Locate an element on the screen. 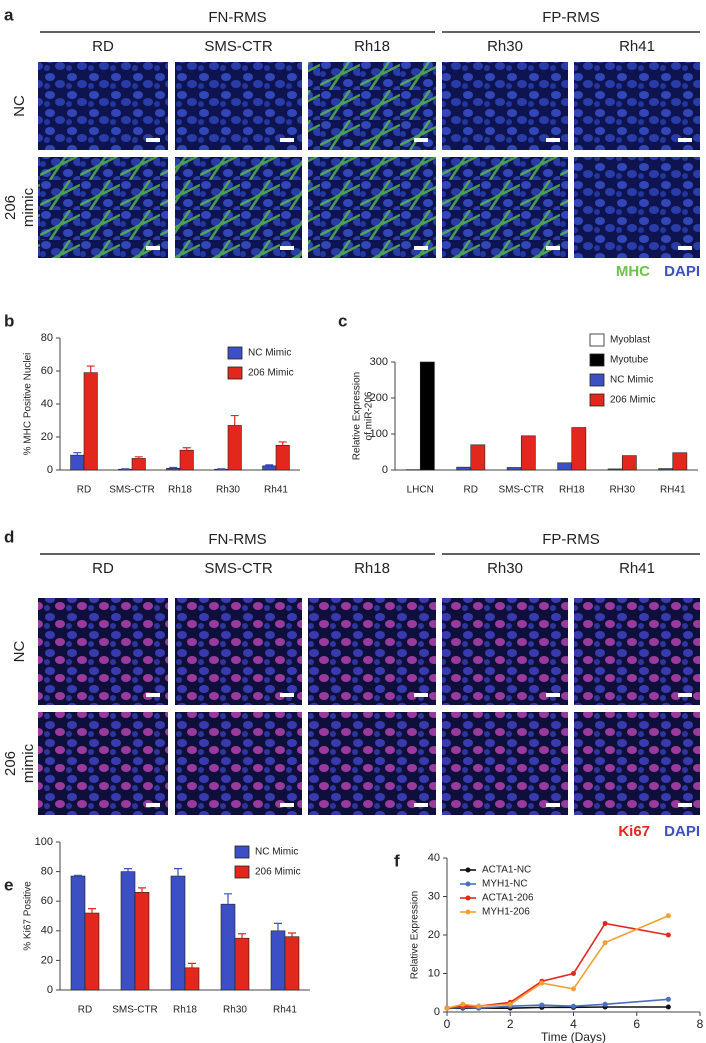 This screenshot has height=1043, width=706. legend-label: NC Mimic is located at coordinates (631, 380).